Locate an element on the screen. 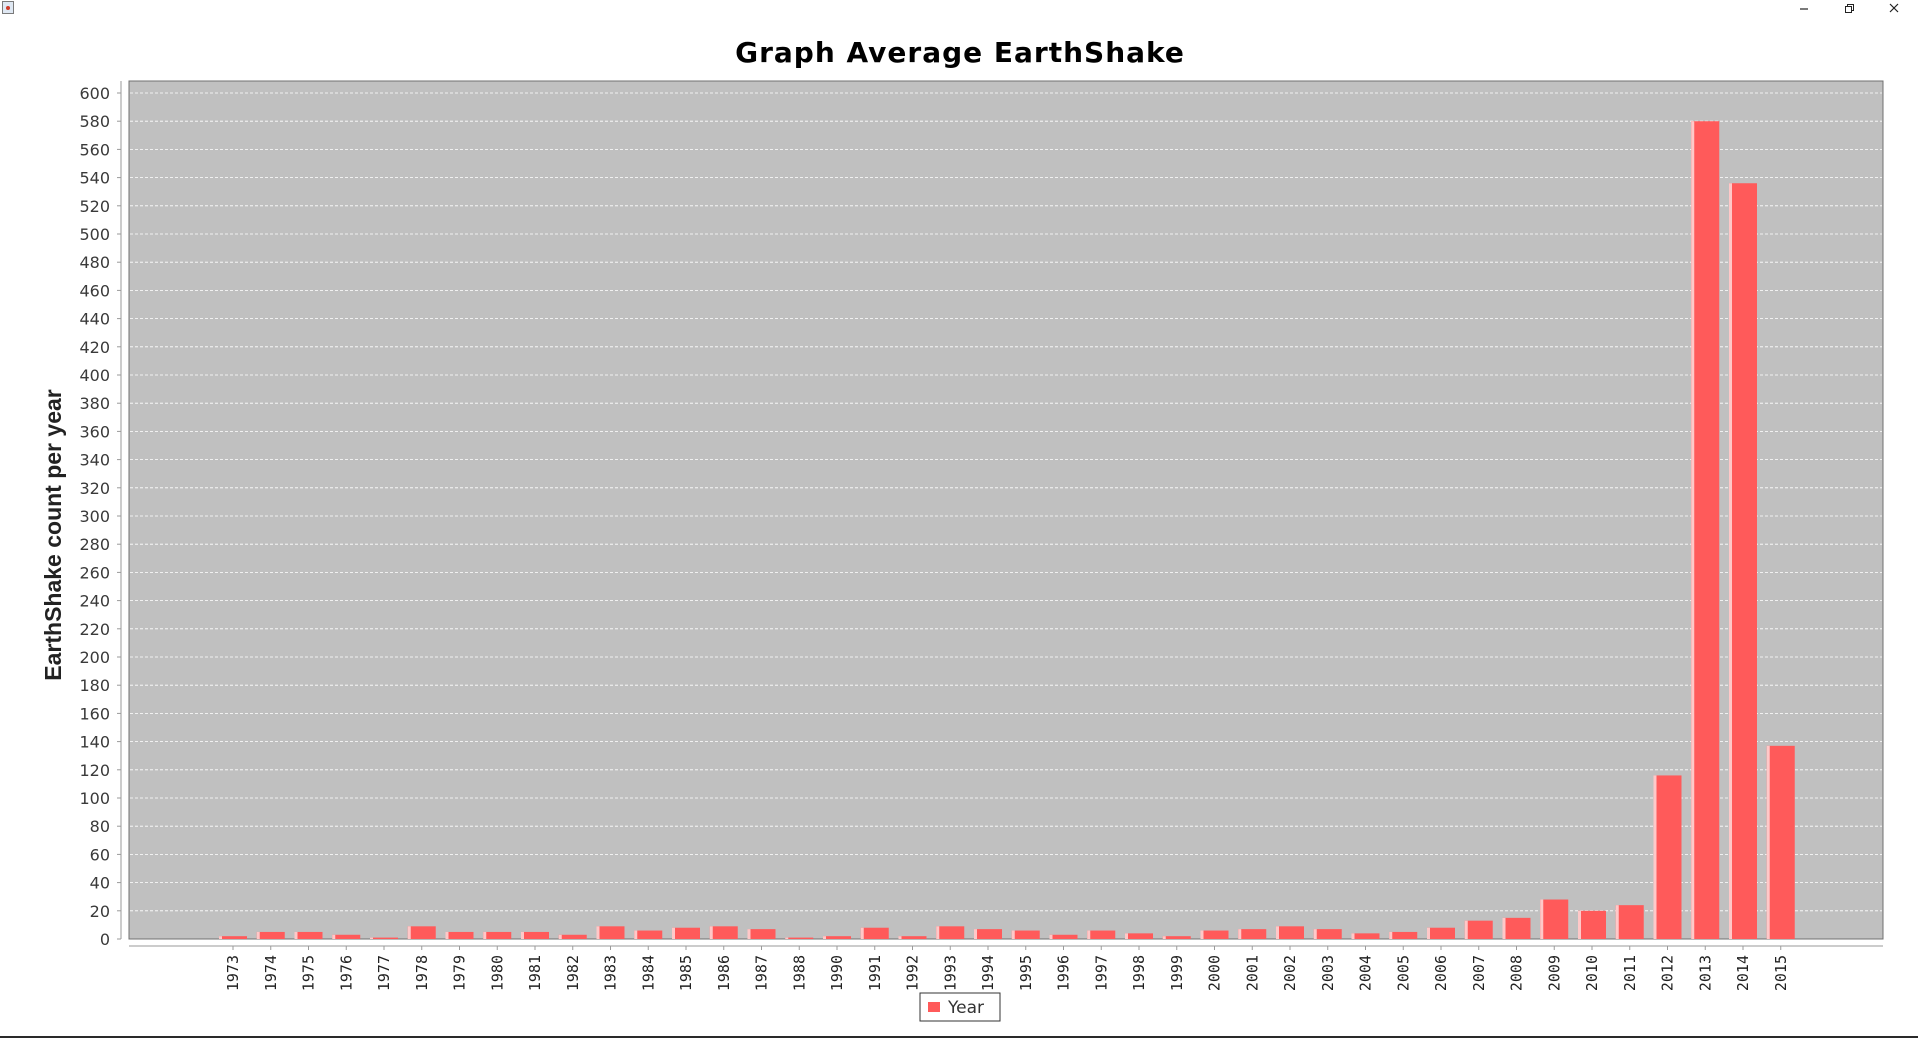 The image size is (1918, 1039). x-tick-label: 2003 is located at coordinates (1328, 973).